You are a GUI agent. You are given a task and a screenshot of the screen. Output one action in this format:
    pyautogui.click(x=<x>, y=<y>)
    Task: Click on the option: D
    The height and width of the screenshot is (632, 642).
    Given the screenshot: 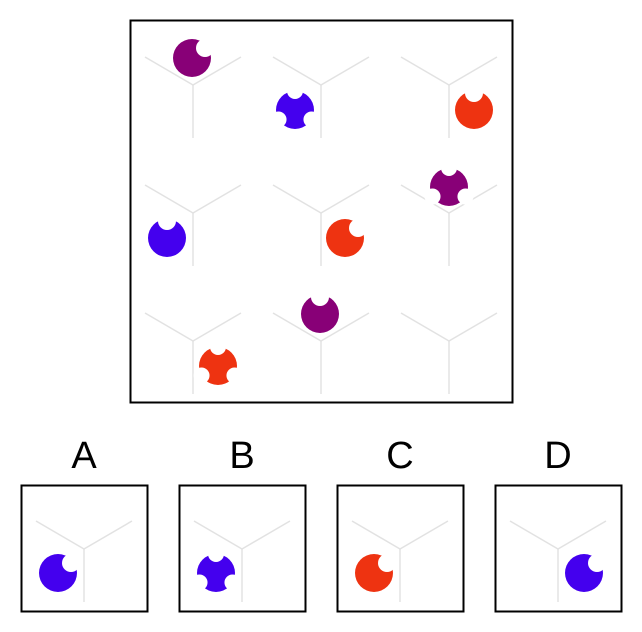 What is the action you would take?
    pyautogui.click(x=558, y=524)
    